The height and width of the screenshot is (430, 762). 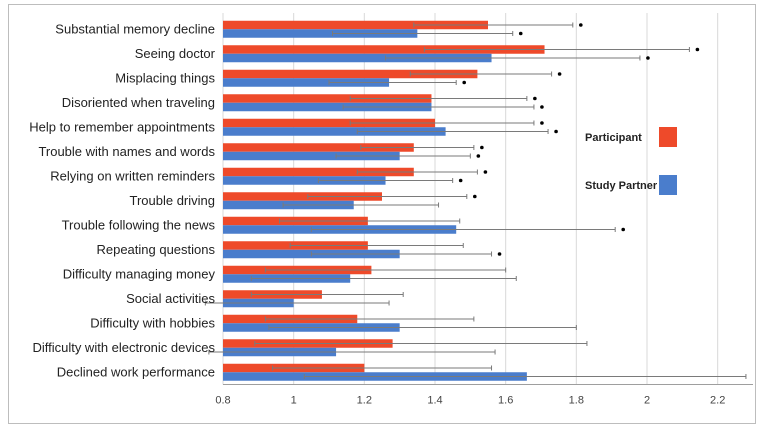 What do you see at coordinates (132, 175) in the screenshot?
I see `category-label: Relying on written reminders` at bounding box center [132, 175].